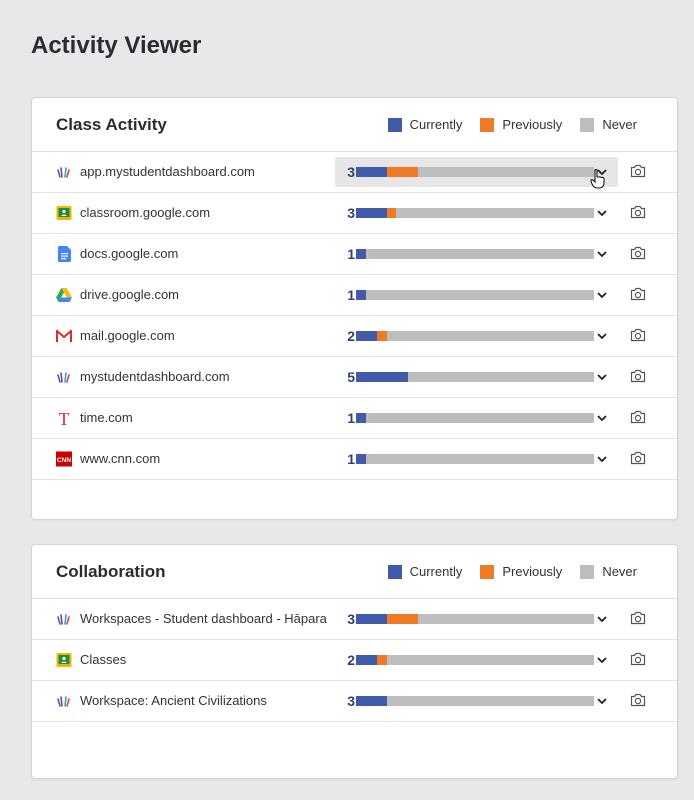 This screenshot has height=800, width=694. What do you see at coordinates (111, 571) in the screenshot?
I see `collaboration-title: Collaboration` at bounding box center [111, 571].